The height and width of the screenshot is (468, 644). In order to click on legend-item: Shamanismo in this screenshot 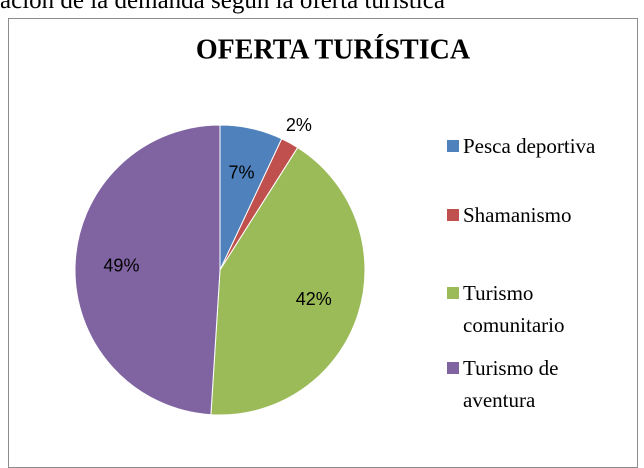, I will do `click(537, 215)`.